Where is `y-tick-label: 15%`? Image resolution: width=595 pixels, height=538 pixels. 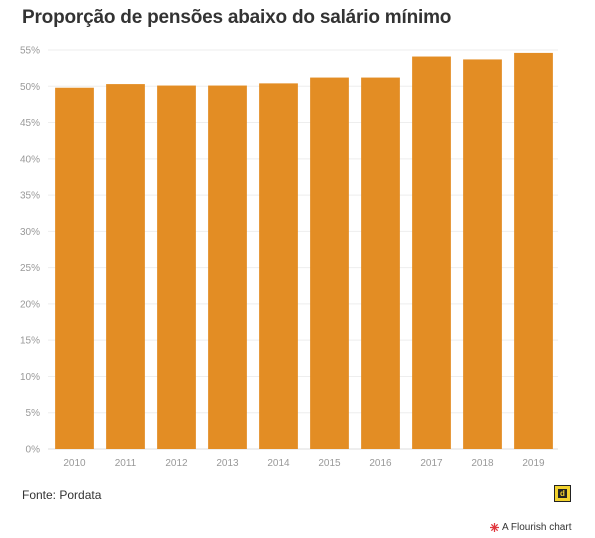 y-tick-label: 15% is located at coordinates (30, 341).